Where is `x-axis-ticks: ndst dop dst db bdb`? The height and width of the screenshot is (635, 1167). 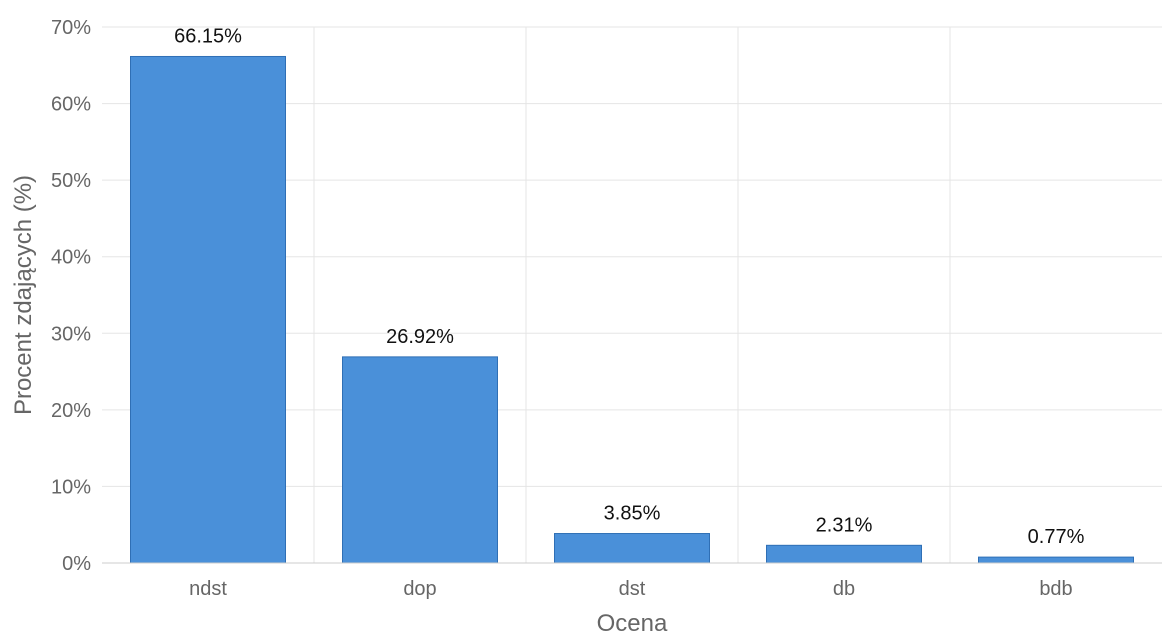 x-axis-ticks: ndst dop dst db bdb is located at coordinates (631, 589).